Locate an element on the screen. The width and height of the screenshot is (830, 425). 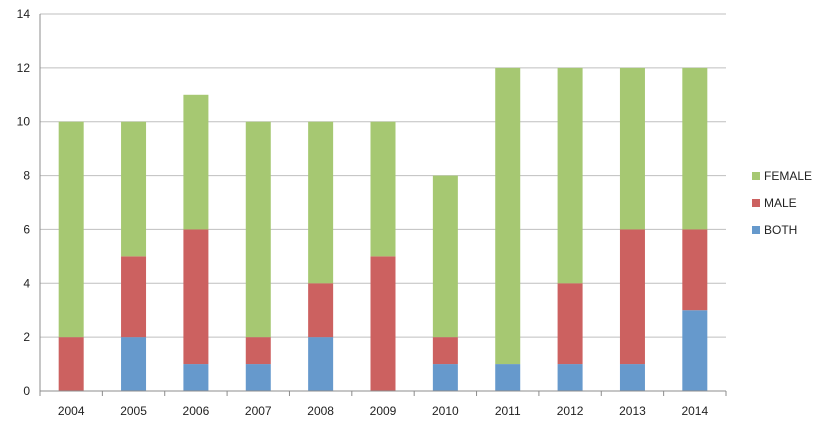
bar-both-2005 is located at coordinates (134, 364).